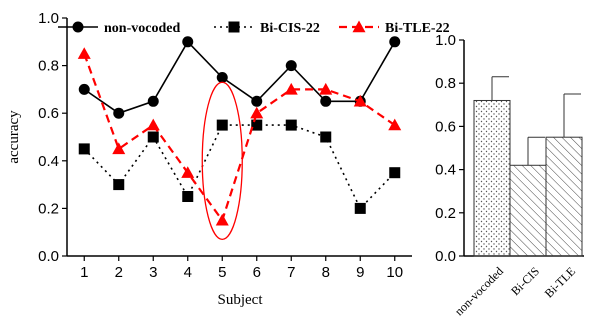 Image resolution: width=594 pixels, height=329 pixels. Describe the element at coordinates (48, 113) in the screenshot. I see `y-tick-label: 0.6` at that location.